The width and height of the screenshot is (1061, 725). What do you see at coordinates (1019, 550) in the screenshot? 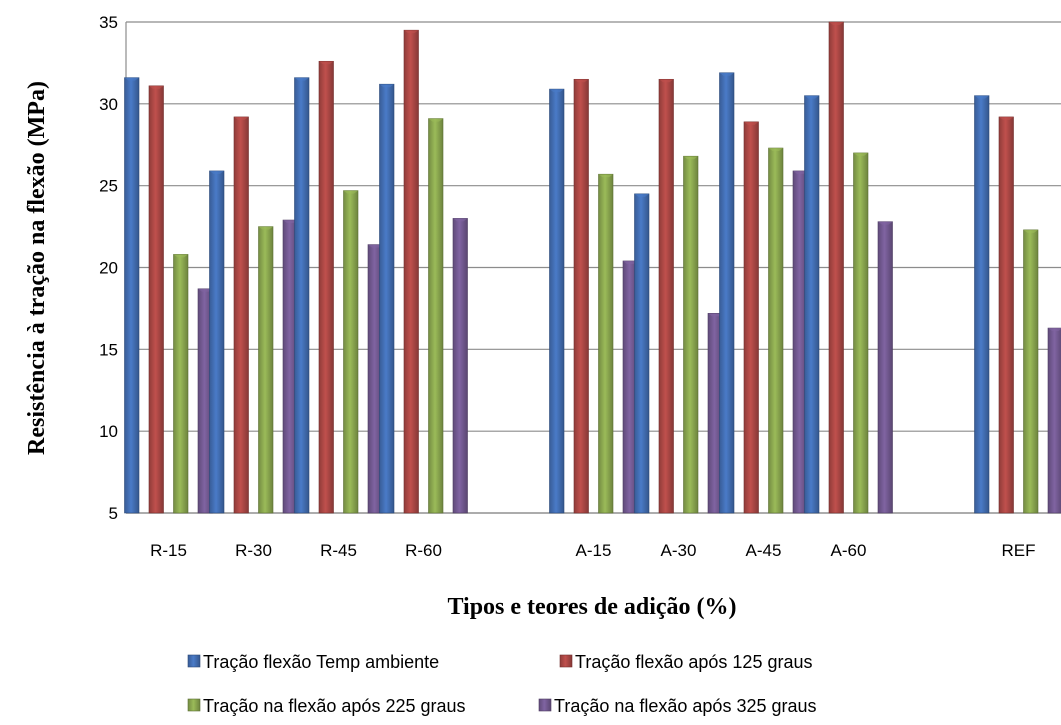
I see `x-tick-label: REF` at bounding box center [1019, 550].